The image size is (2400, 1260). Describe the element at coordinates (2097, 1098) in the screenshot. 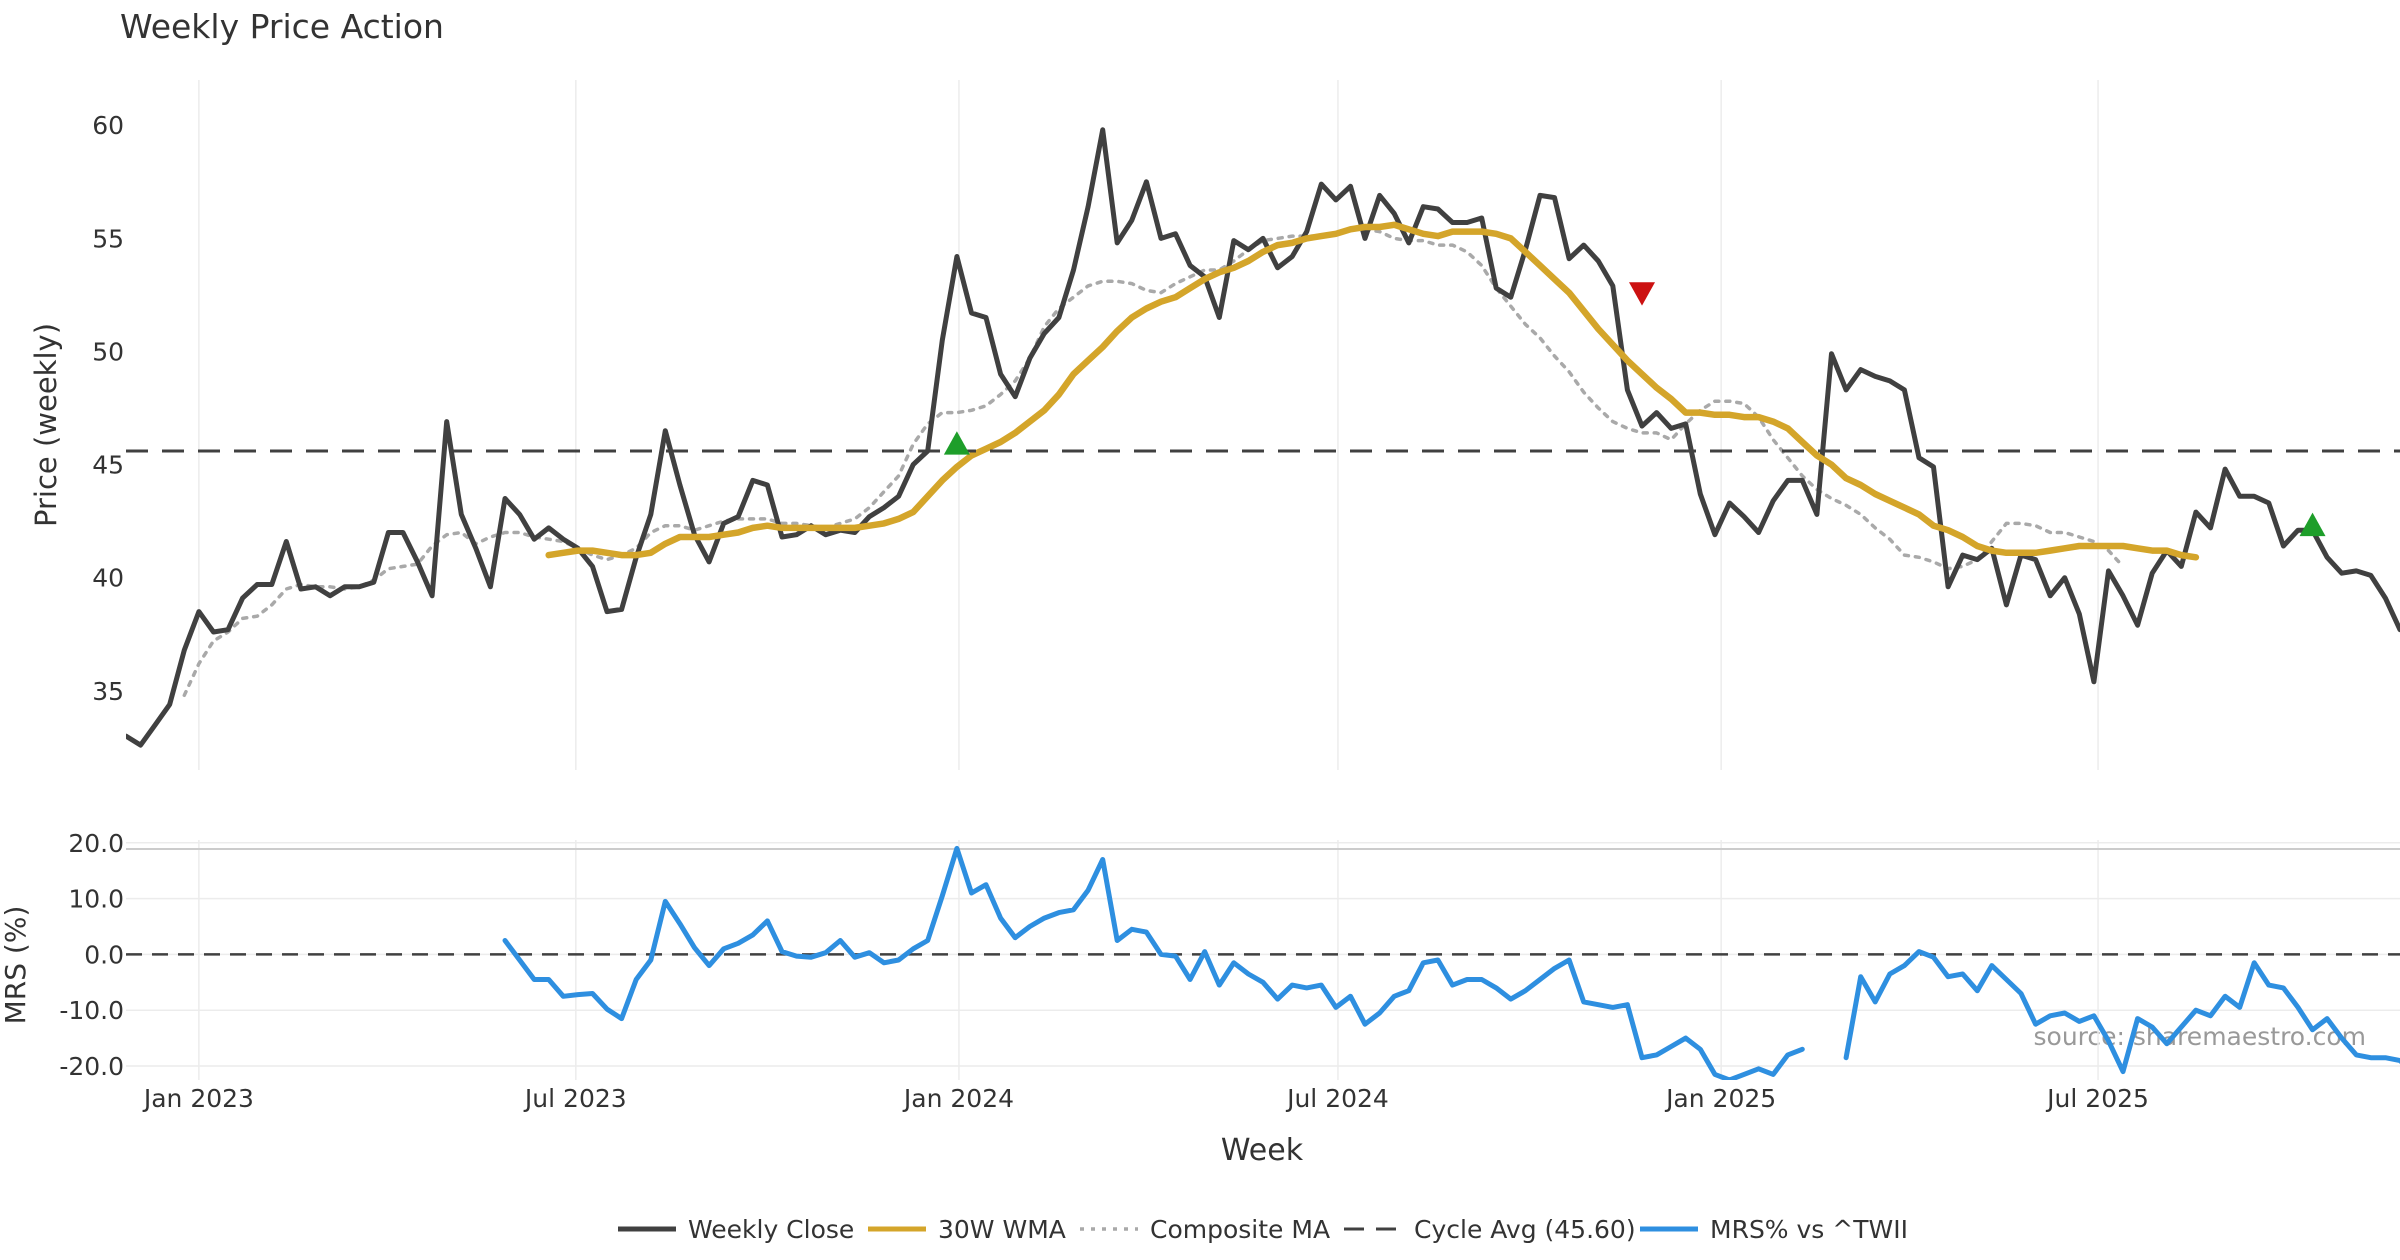

I see `x-tick-label: Jul 2025` at that location.